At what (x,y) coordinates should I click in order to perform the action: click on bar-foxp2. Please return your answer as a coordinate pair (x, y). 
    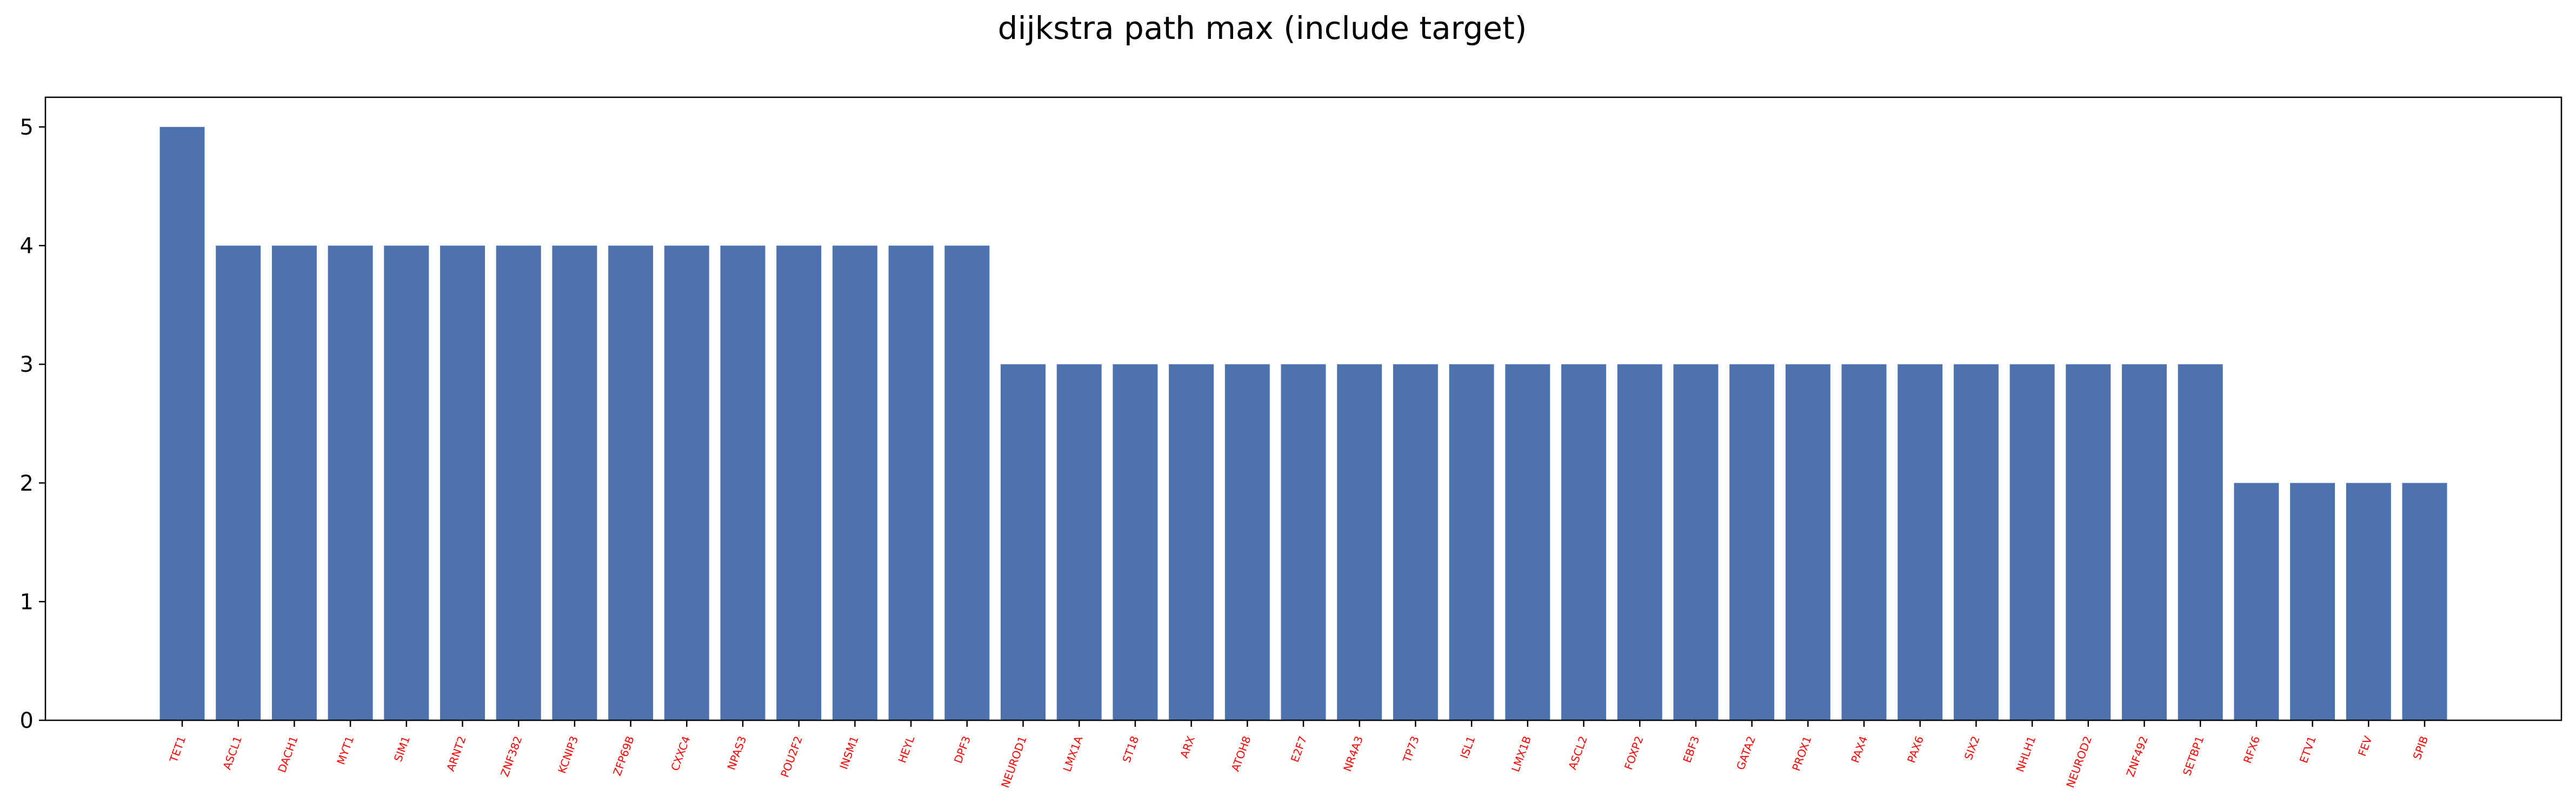
    Looking at the image, I should click on (1639, 542).